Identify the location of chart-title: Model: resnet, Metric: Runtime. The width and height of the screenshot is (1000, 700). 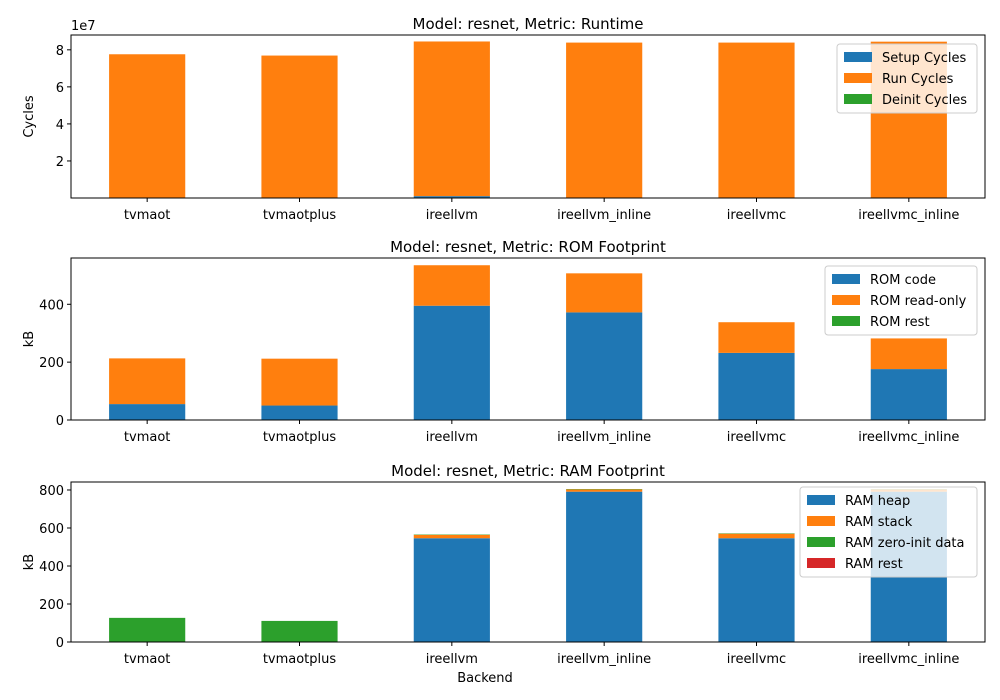
(528, 24).